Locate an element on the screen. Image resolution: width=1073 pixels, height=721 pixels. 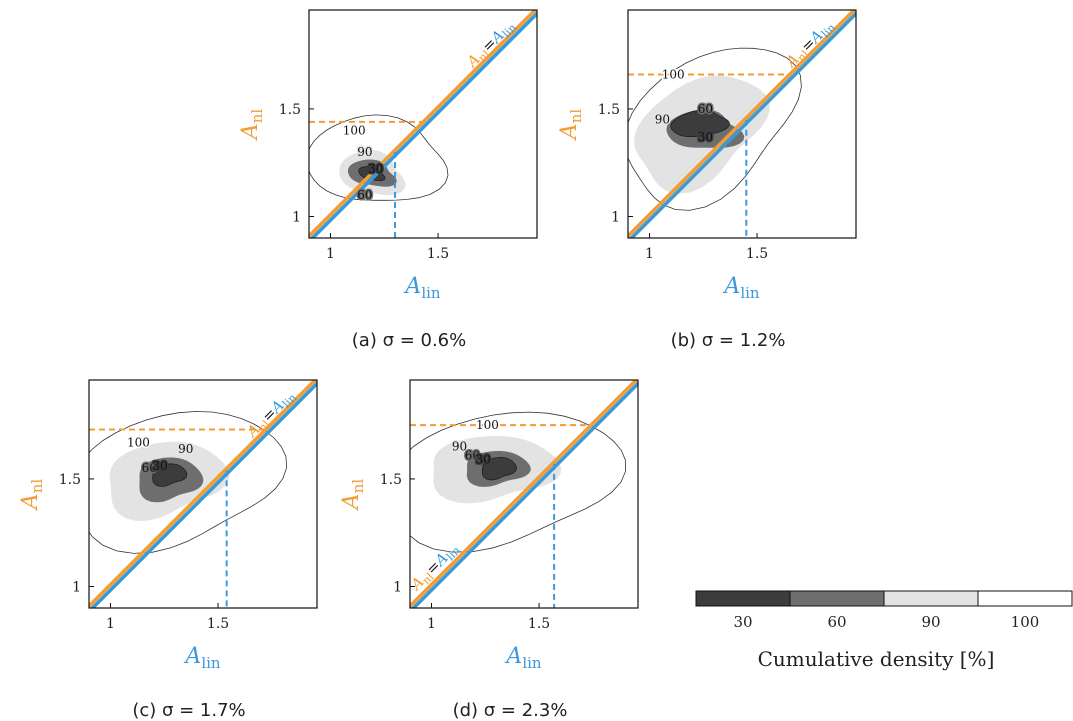
colorbar-label: 90 is located at coordinates (930, 622).